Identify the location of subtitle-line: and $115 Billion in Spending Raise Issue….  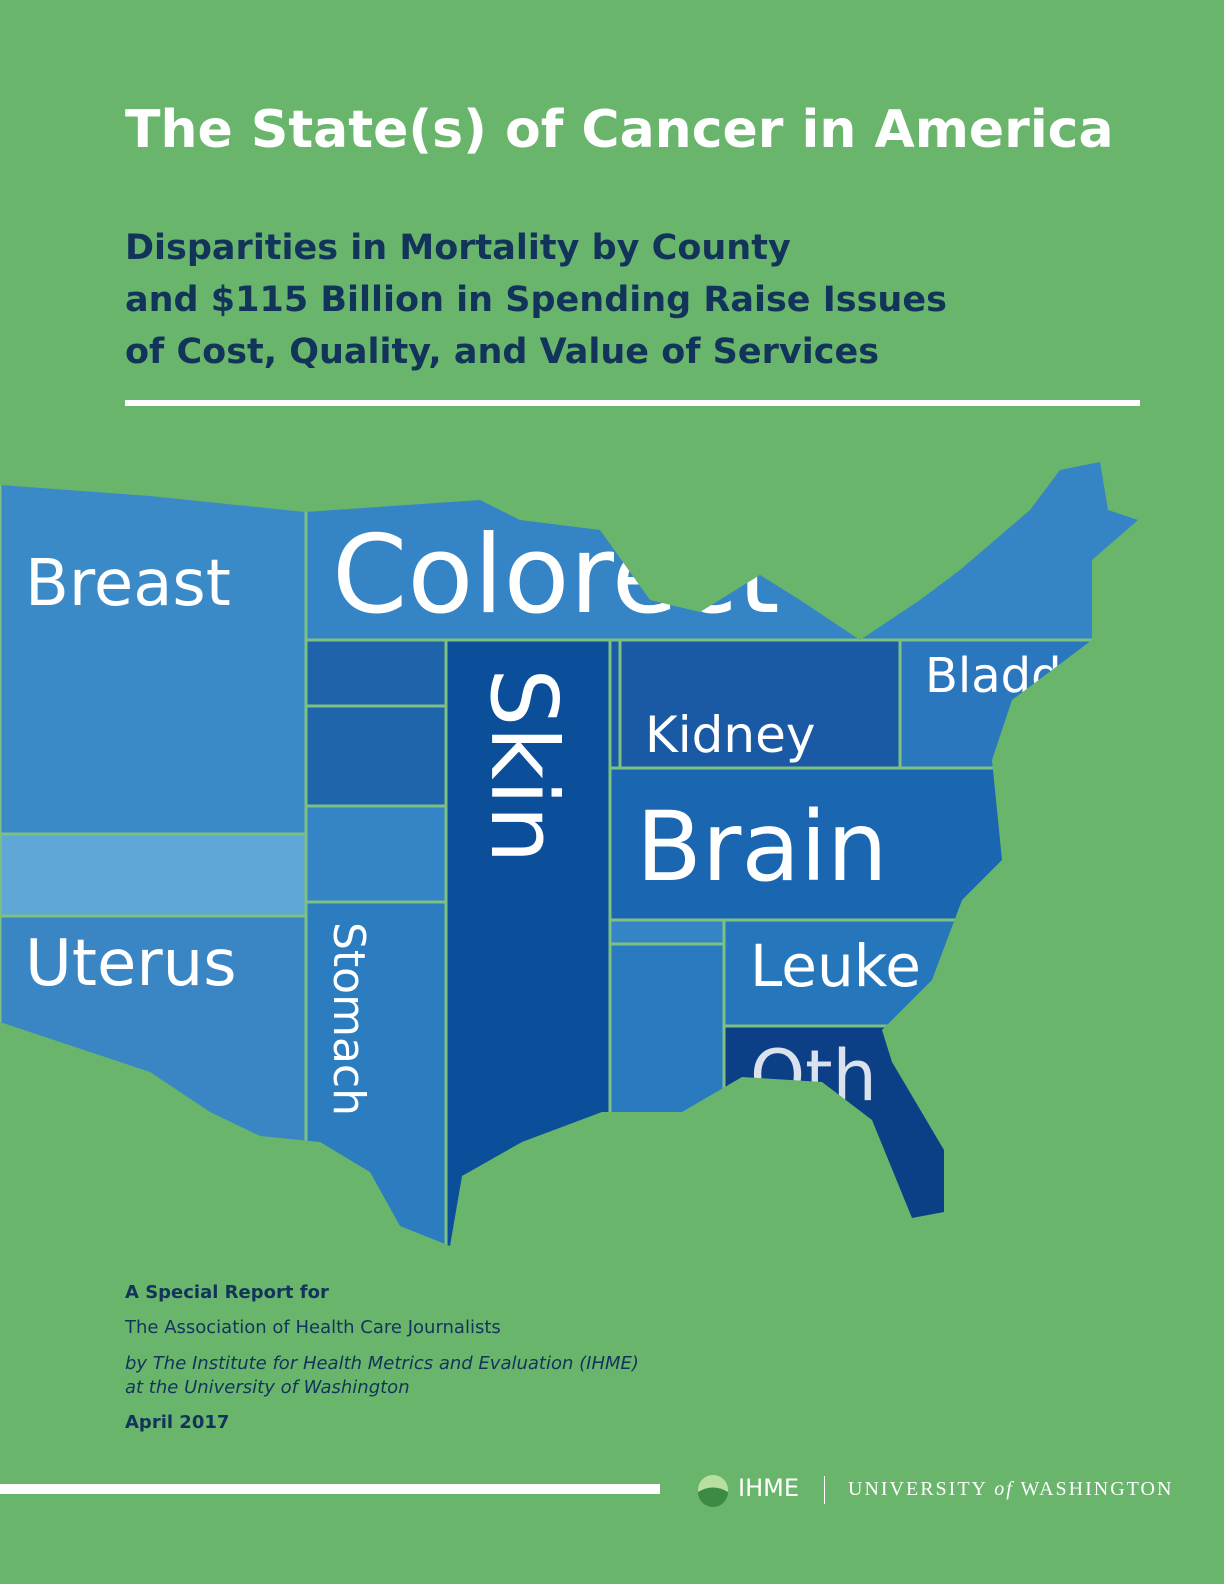
(536, 300).